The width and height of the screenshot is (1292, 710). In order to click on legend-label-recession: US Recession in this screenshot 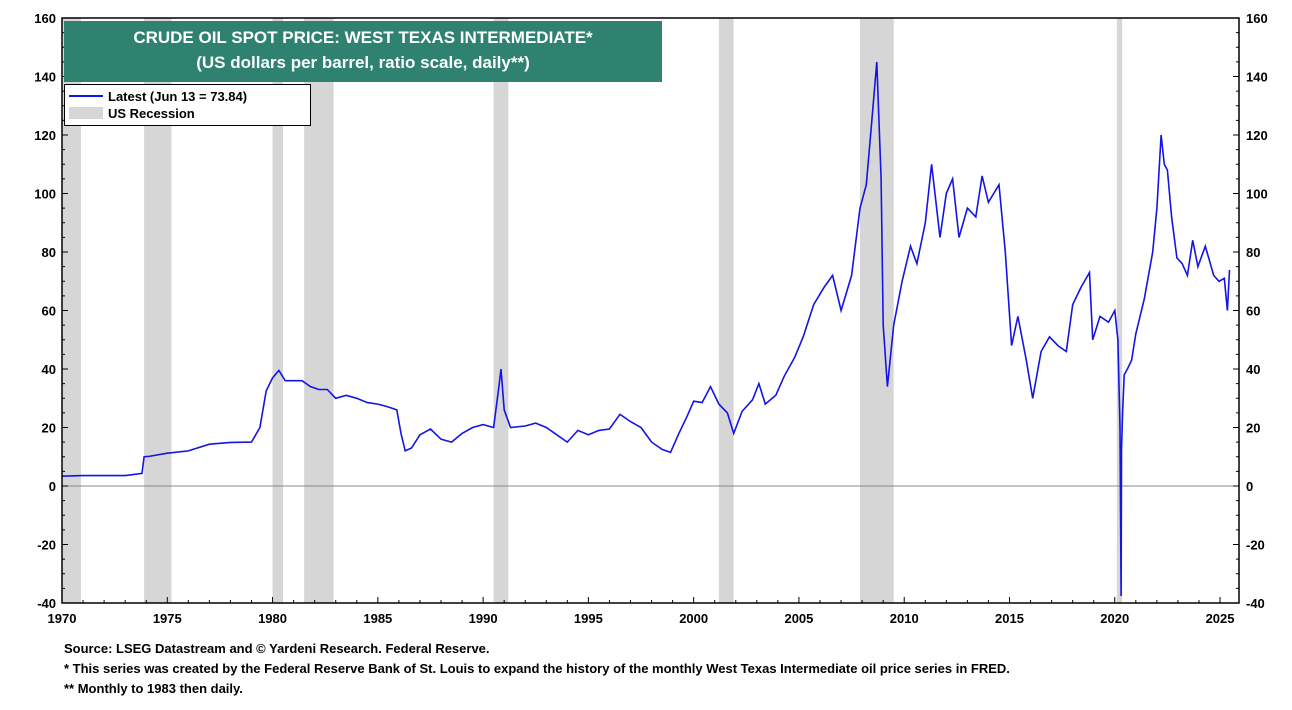, I will do `click(151, 113)`.